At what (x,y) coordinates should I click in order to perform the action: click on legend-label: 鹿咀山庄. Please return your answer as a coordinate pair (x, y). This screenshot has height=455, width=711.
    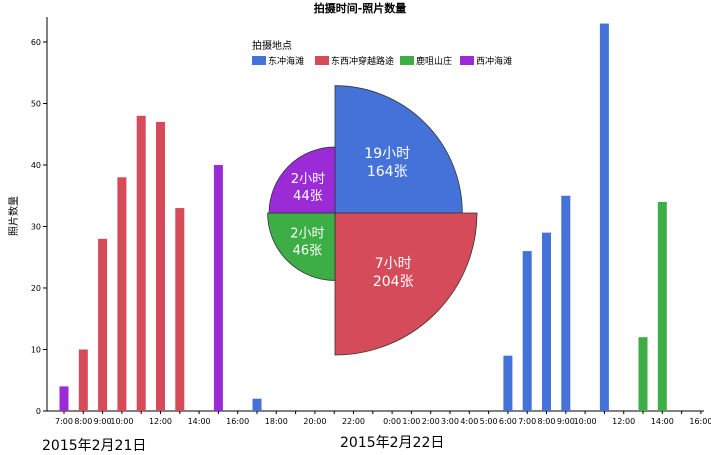
    Looking at the image, I should click on (434, 61).